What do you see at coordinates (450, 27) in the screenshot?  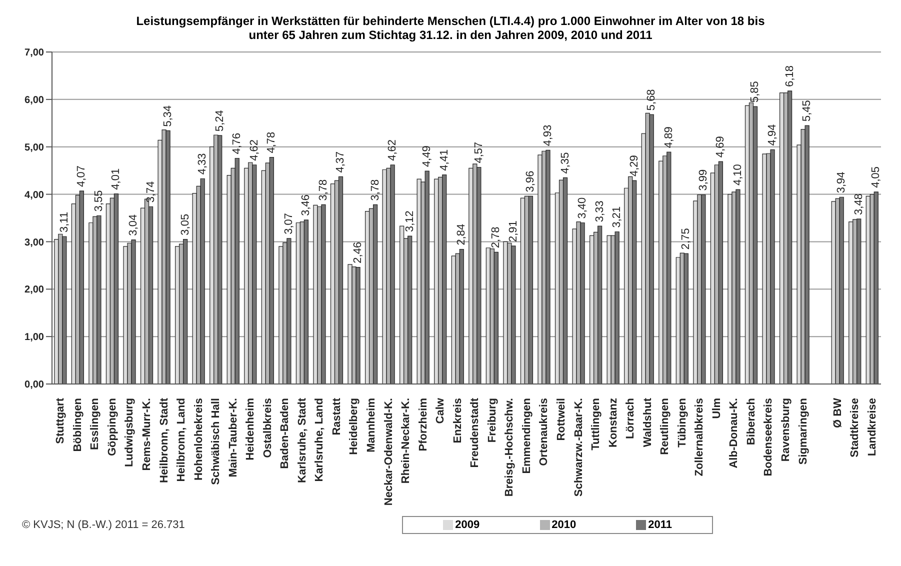 I see `chart-title: Leistungsempfänger in Werkstätten für behinderte Menschen (LTI.4.4) pro 1.000 Einwohner im Alter von 18 bis unter 65 Jahren zum Stichtag 31.12. in den Jahren 2009, 2010 und 2011` at bounding box center [450, 27].